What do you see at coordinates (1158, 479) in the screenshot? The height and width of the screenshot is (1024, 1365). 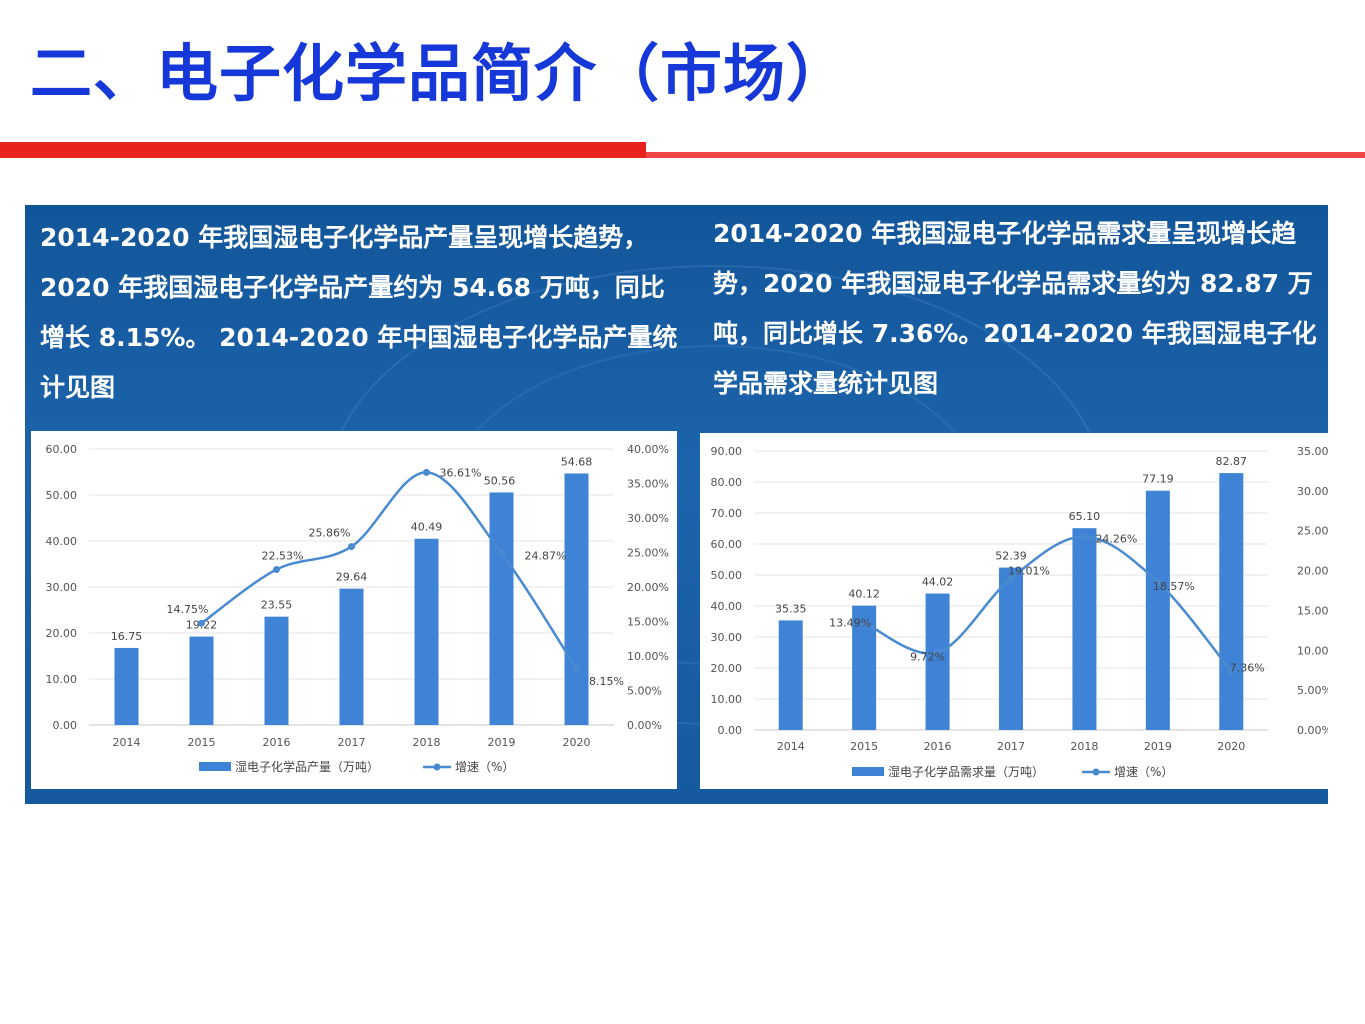 I see `bar-value-label: 77.19` at bounding box center [1158, 479].